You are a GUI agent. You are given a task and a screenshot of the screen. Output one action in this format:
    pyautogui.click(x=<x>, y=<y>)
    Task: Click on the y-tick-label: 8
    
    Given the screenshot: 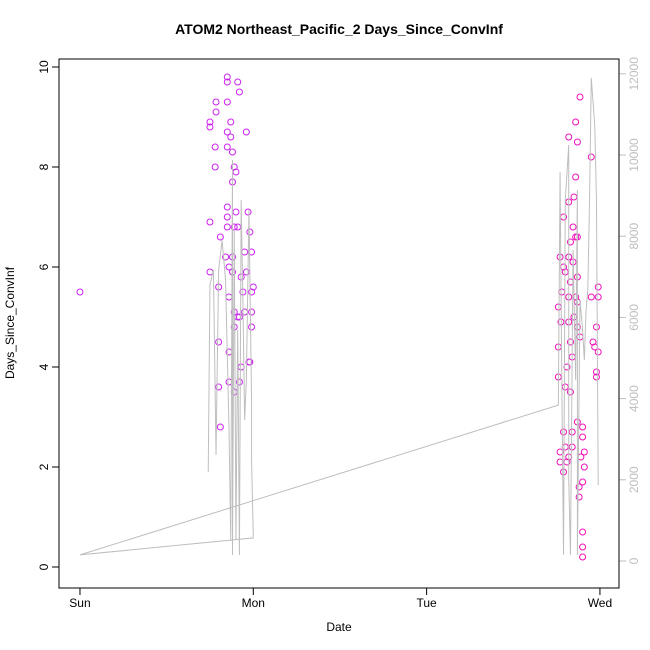 What is the action you would take?
    pyautogui.click(x=44, y=166)
    